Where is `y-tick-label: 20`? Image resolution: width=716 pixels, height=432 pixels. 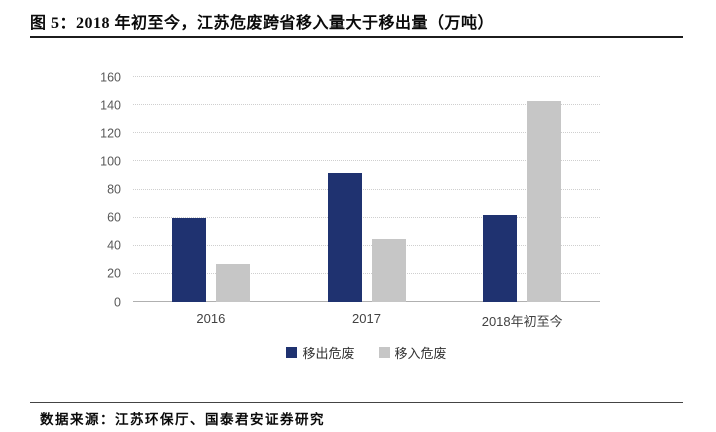 y-tick-label: 20 is located at coordinates (114, 273).